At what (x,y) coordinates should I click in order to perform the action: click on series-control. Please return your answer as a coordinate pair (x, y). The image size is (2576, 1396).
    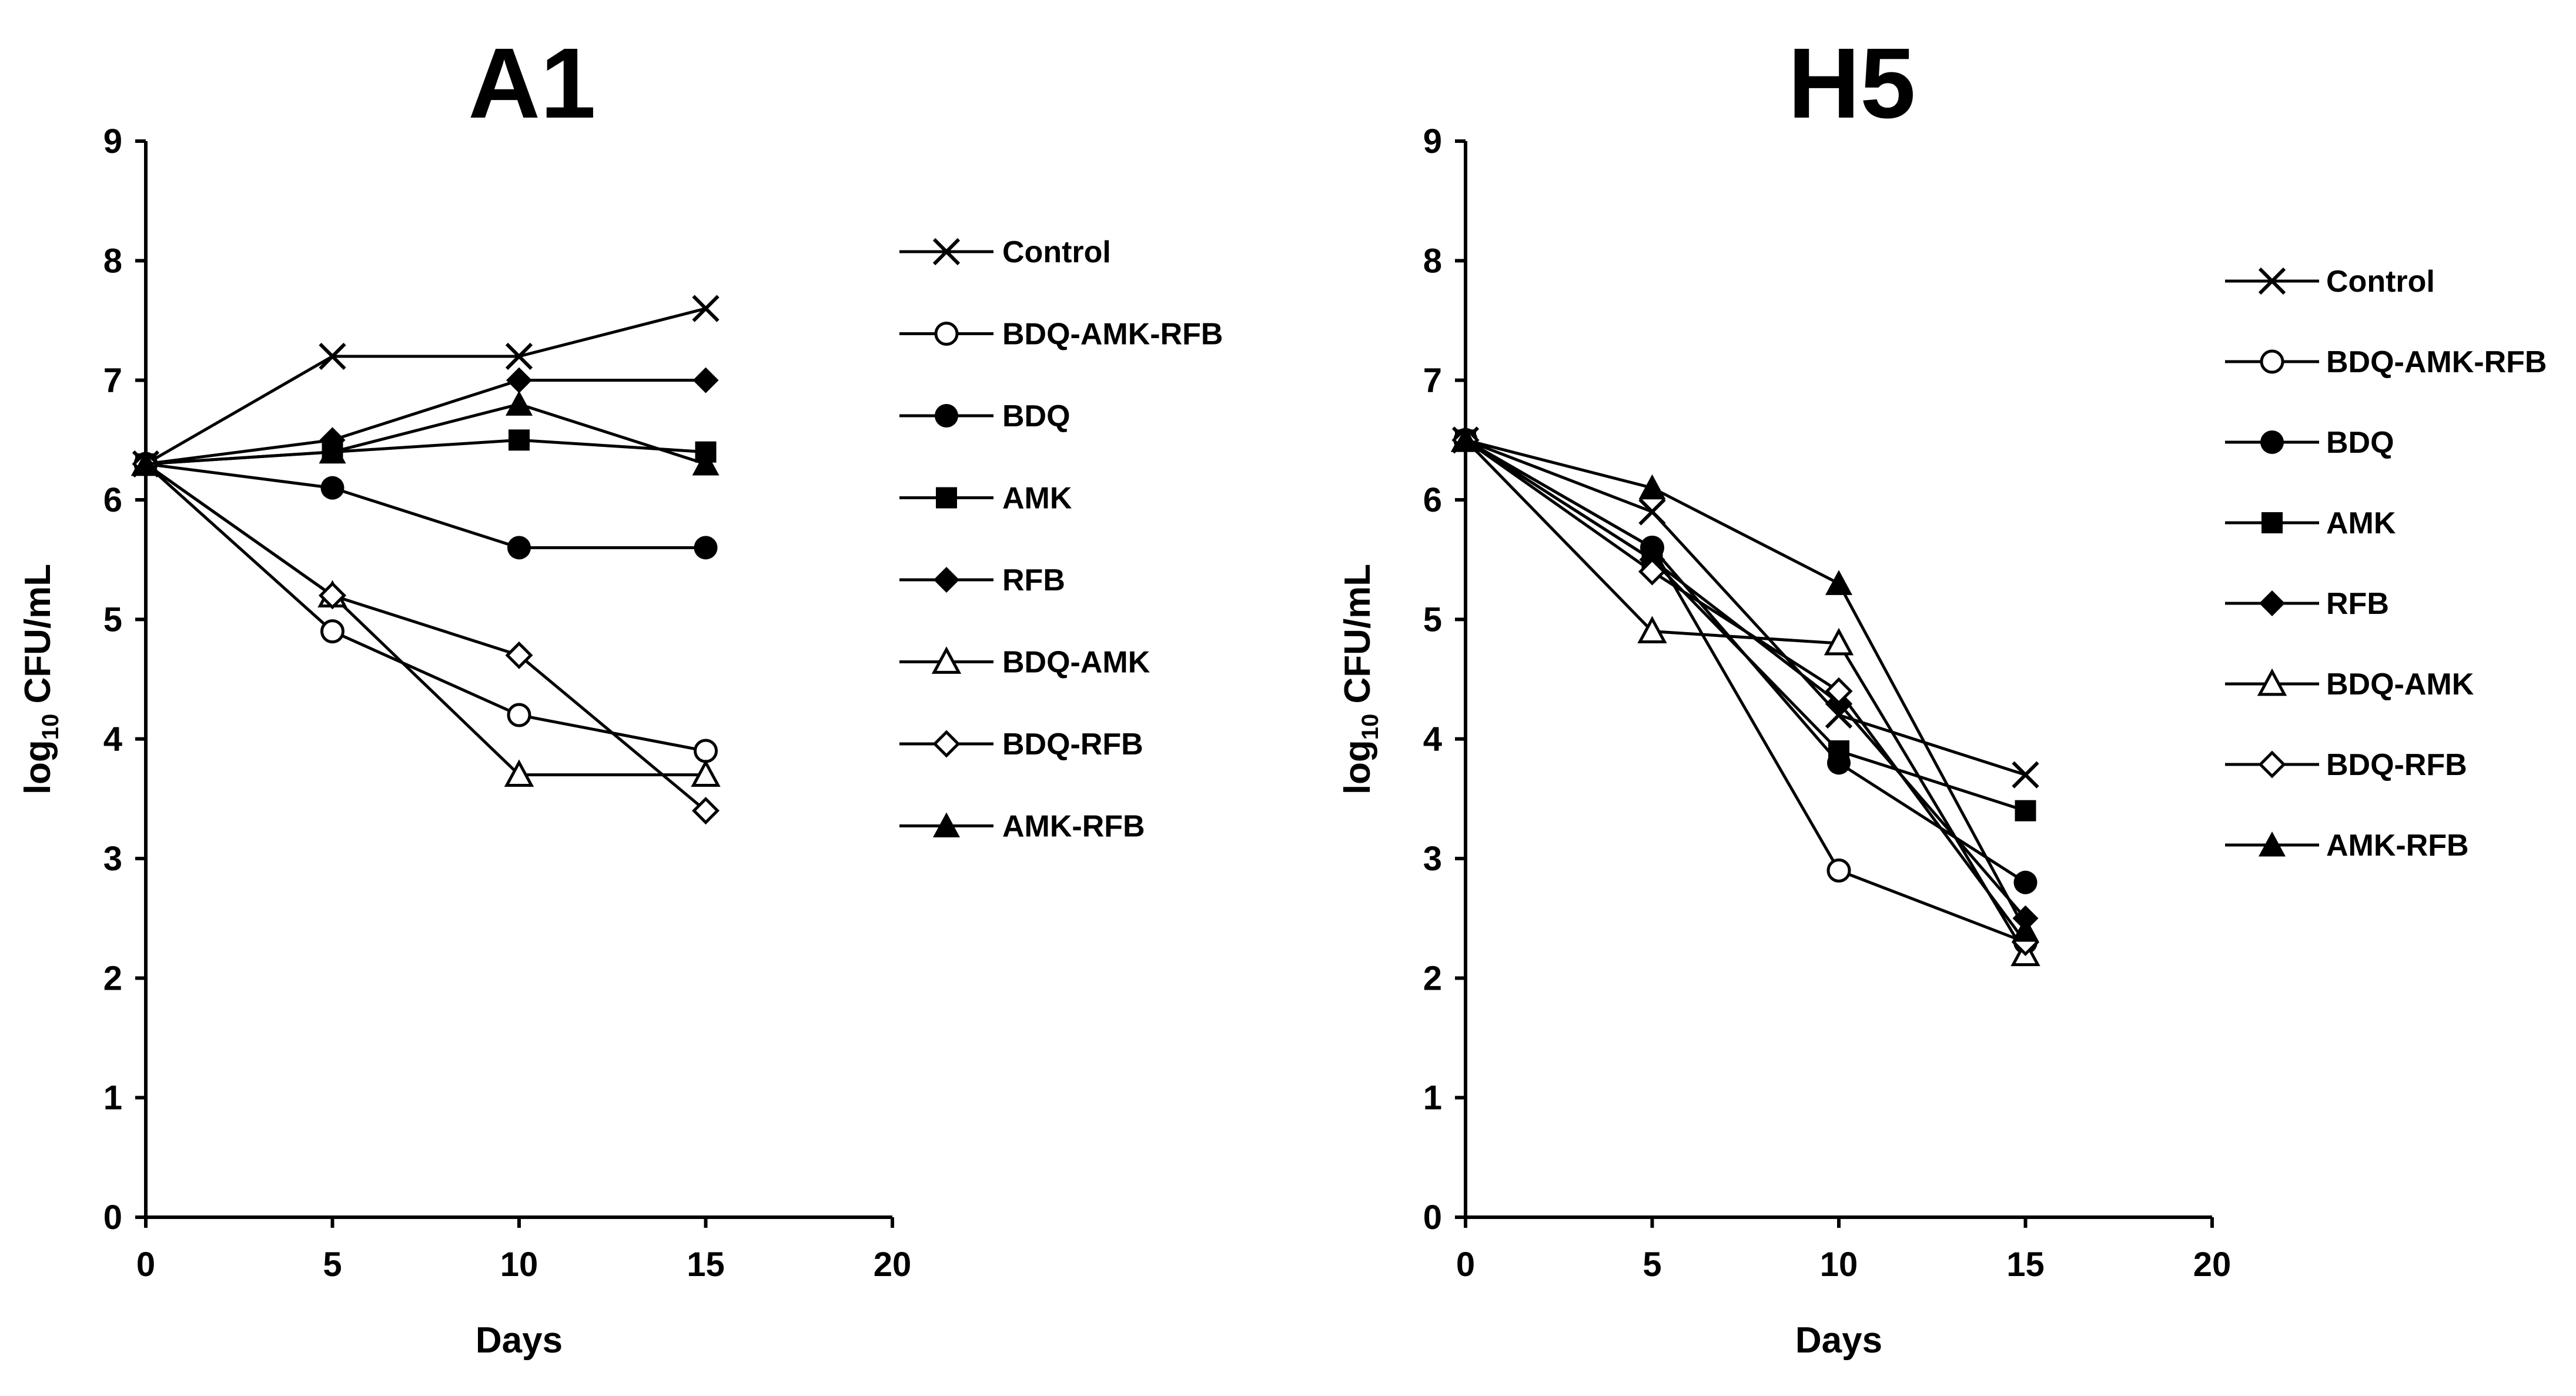
    Looking at the image, I should click on (1745, 607).